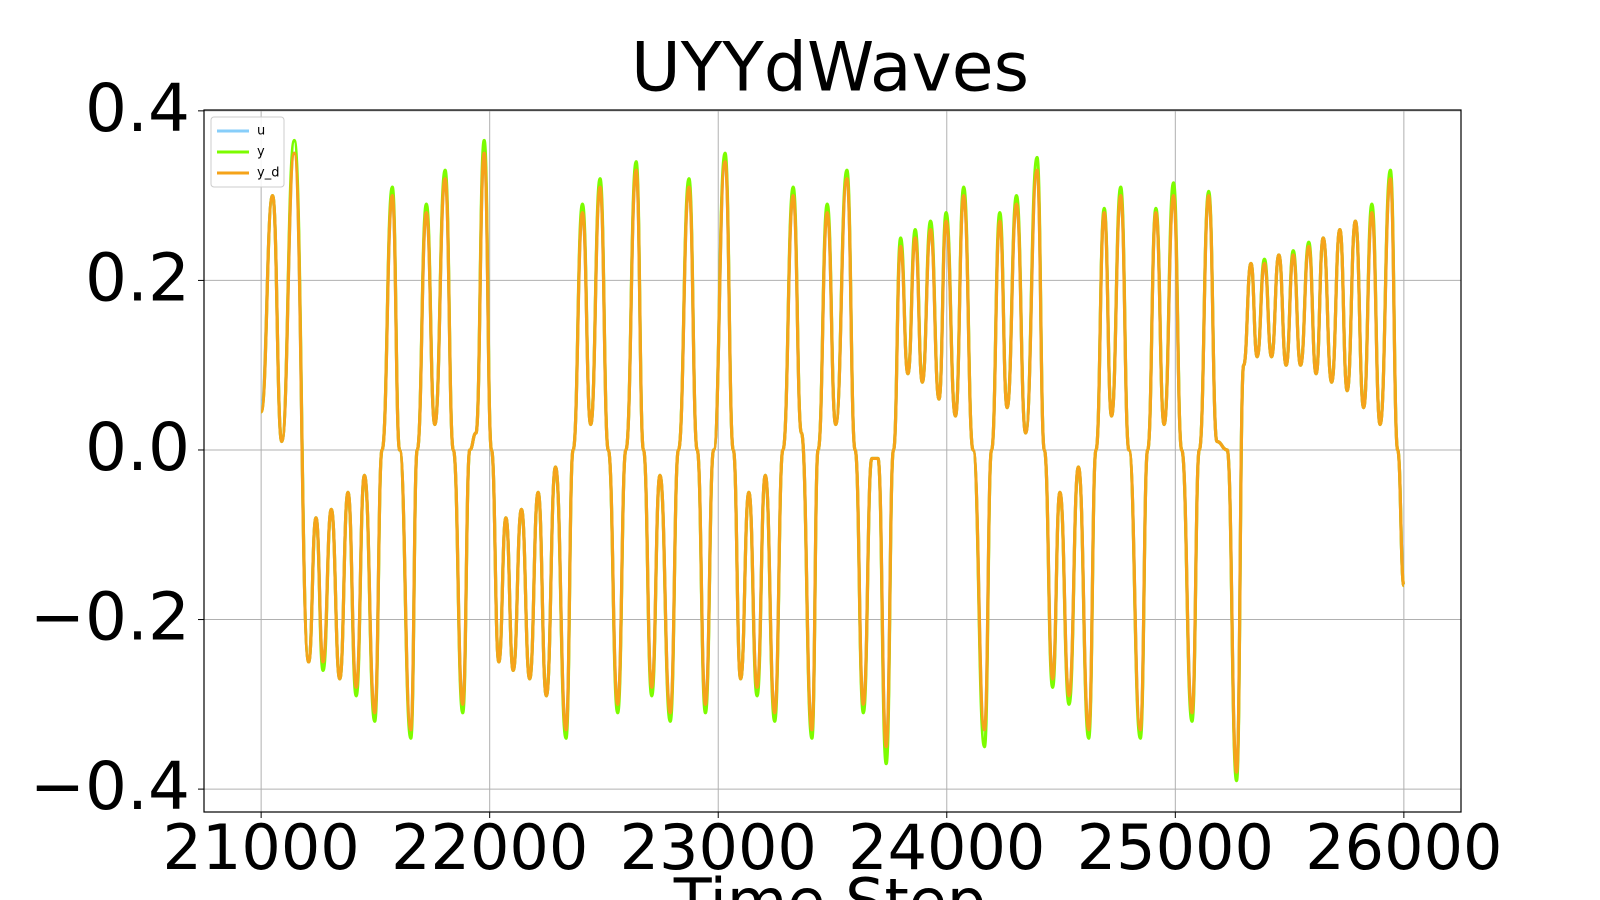 Image resolution: width=1600 pixels, height=900 pixels. Describe the element at coordinates (946, 847) in the screenshot. I see `x-tick-label: 24000` at that location.